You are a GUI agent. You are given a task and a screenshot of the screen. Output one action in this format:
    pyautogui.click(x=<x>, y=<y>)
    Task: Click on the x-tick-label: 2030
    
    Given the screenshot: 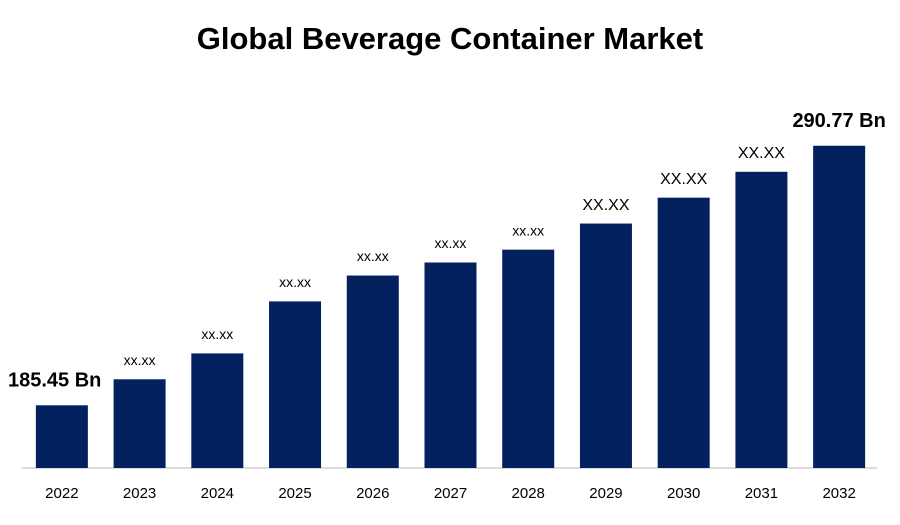 What is the action you would take?
    pyautogui.click(x=683, y=493)
    